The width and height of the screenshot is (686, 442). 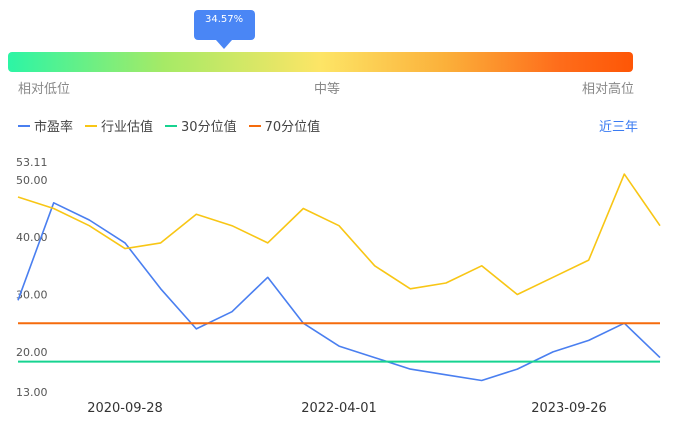 I want to click on y-tick-label-3: 30.00, so click(x=32, y=295).